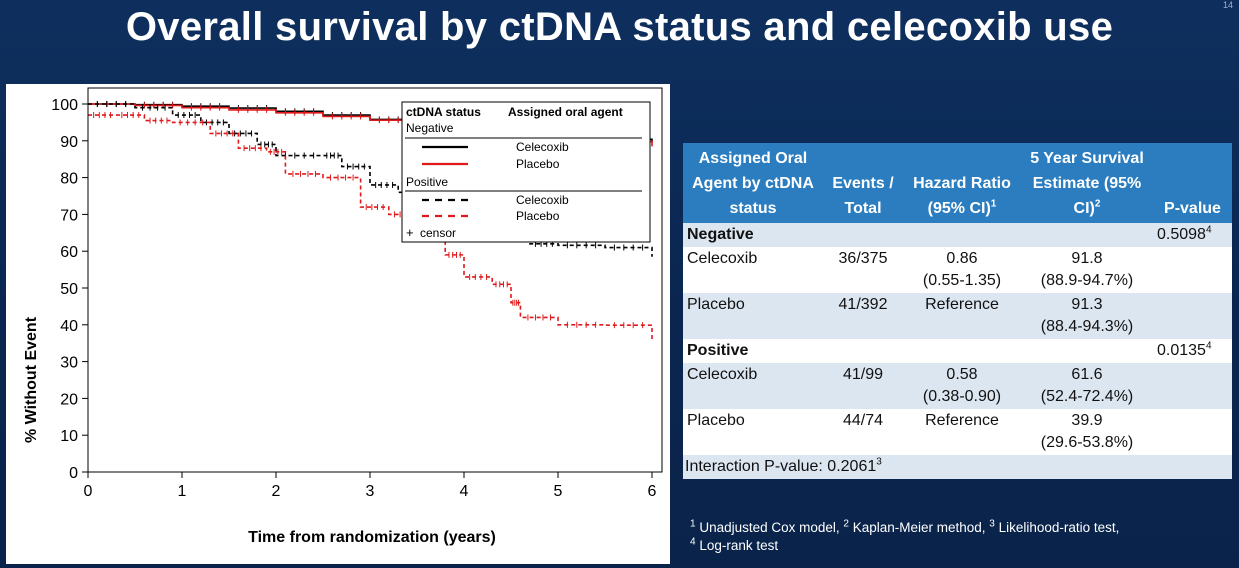  I want to click on header-survival: 5 Year Survival Estimate (95% CI)2, so click(1087, 183).